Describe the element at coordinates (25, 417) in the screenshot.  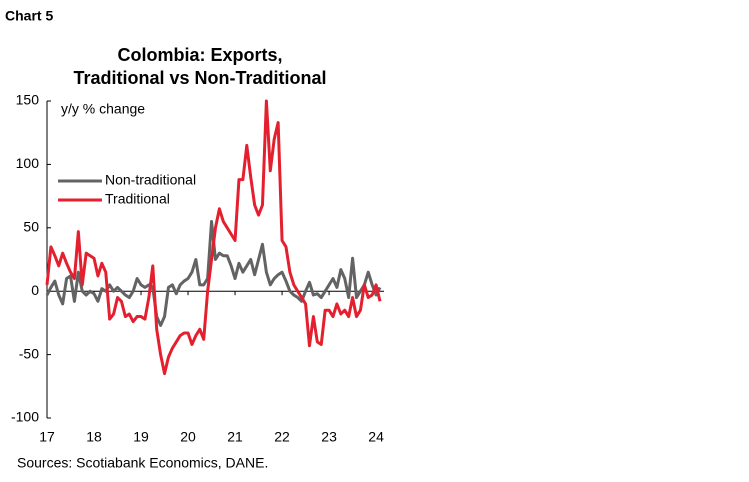
I see `y-tick-label: -100` at that location.